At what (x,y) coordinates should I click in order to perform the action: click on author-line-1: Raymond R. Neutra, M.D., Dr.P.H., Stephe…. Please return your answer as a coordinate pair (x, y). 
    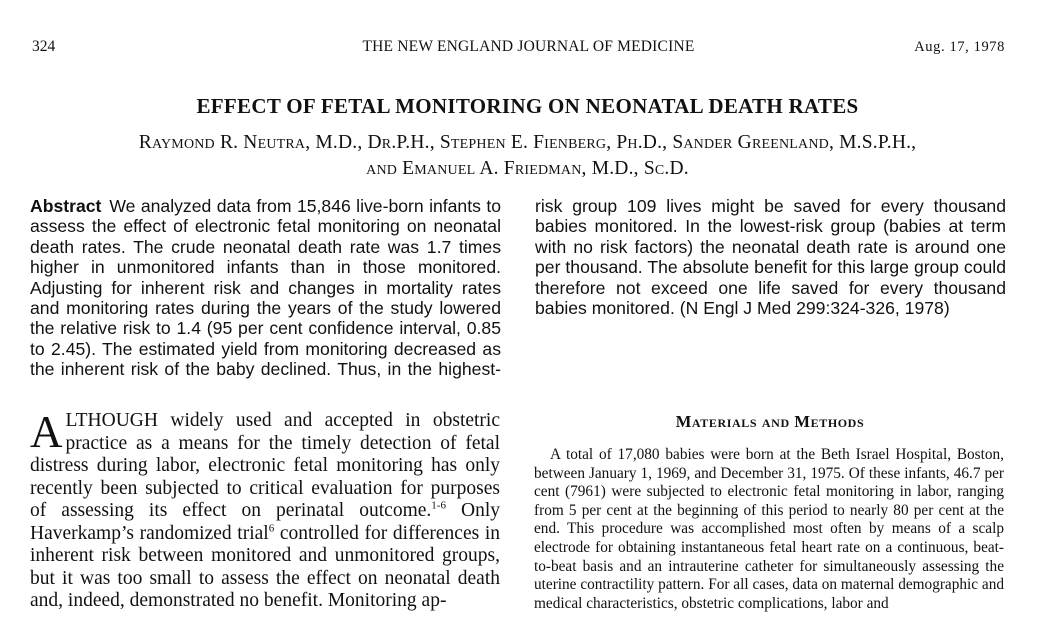
    Looking at the image, I should click on (527, 142).